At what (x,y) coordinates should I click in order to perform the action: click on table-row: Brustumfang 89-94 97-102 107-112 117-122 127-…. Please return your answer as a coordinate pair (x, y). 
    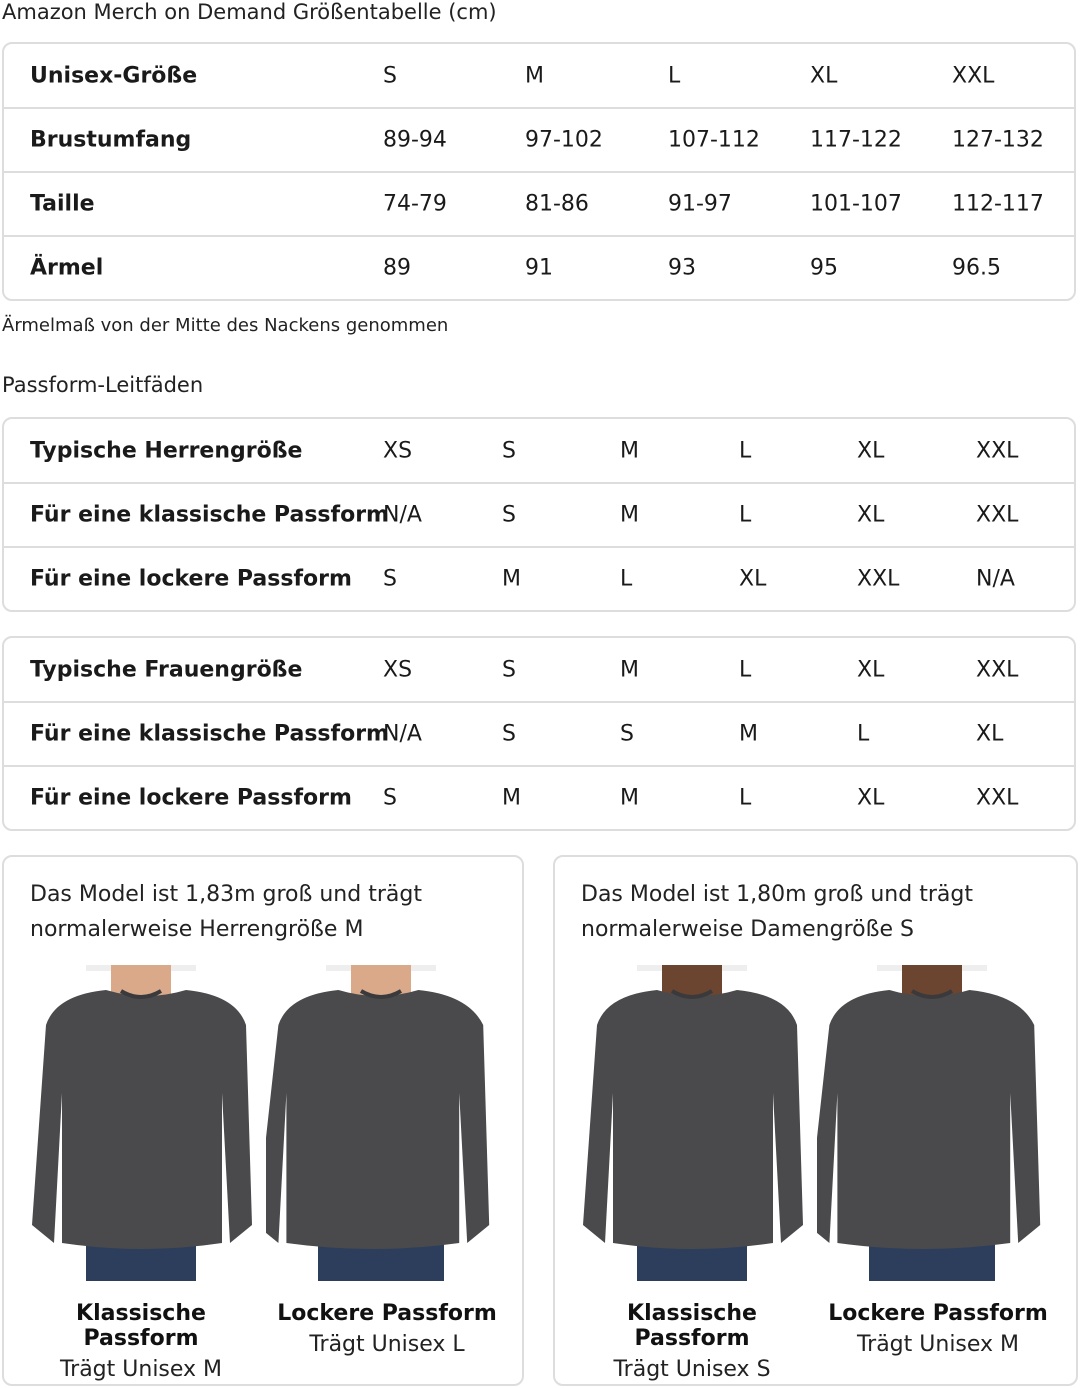
    Looking at the image, I should click on (539, 139).